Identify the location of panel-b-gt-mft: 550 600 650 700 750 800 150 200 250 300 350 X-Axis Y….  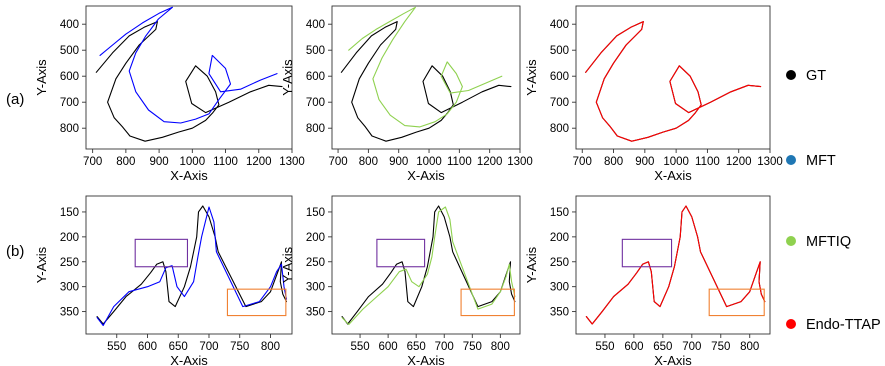
(163, 280).